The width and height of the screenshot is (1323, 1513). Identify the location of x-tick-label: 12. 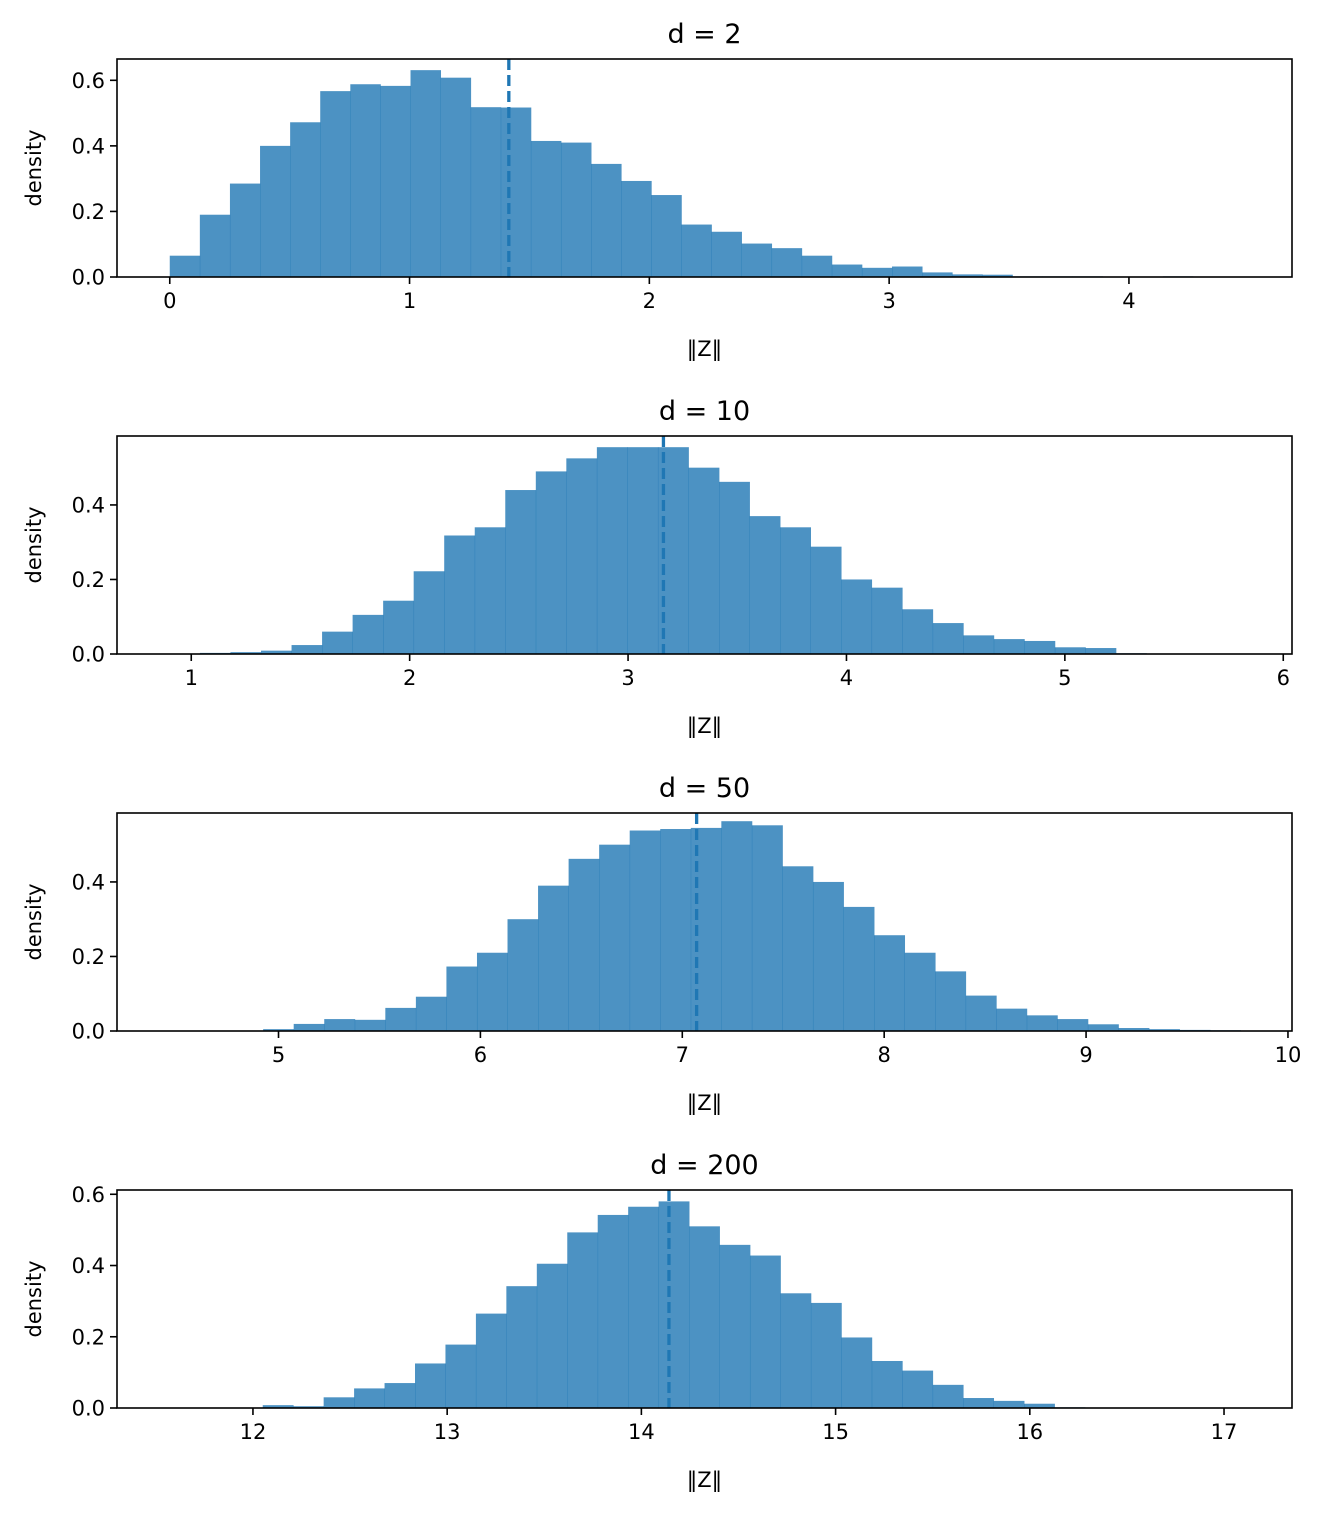
(253, 1432).